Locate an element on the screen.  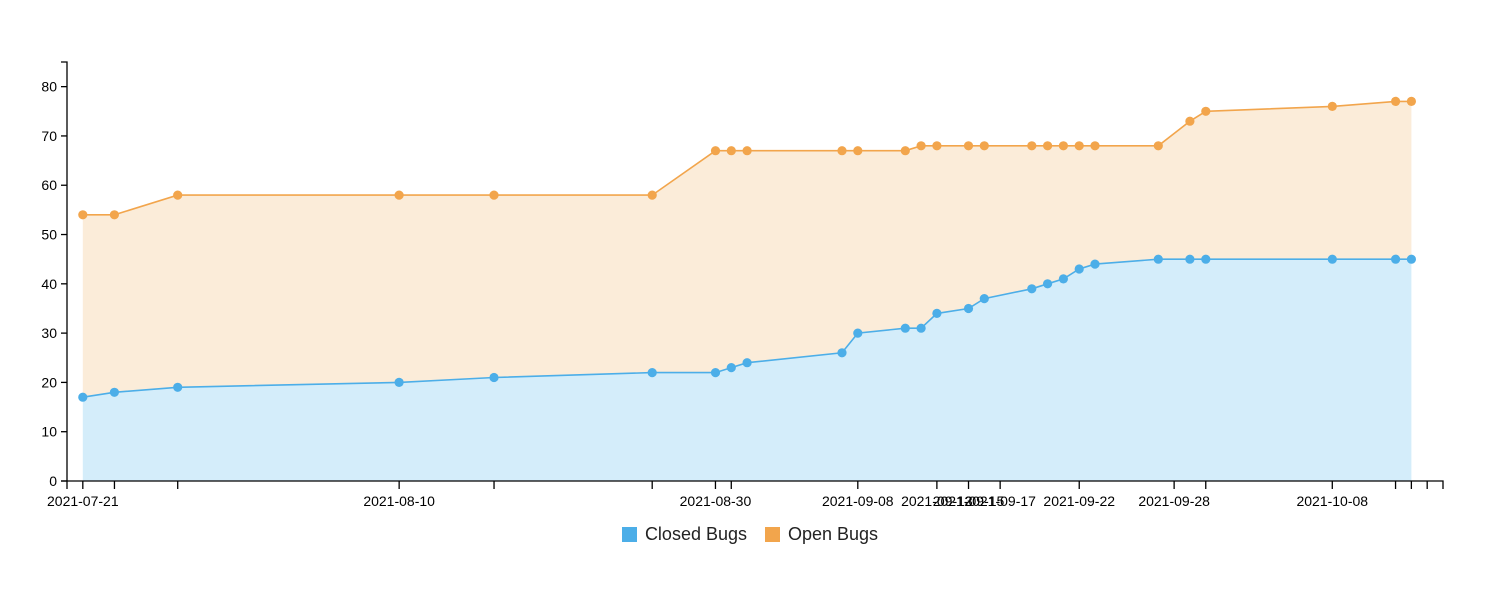
x-tick-label: 2021-09-13 is located at coordinates (937, 501).